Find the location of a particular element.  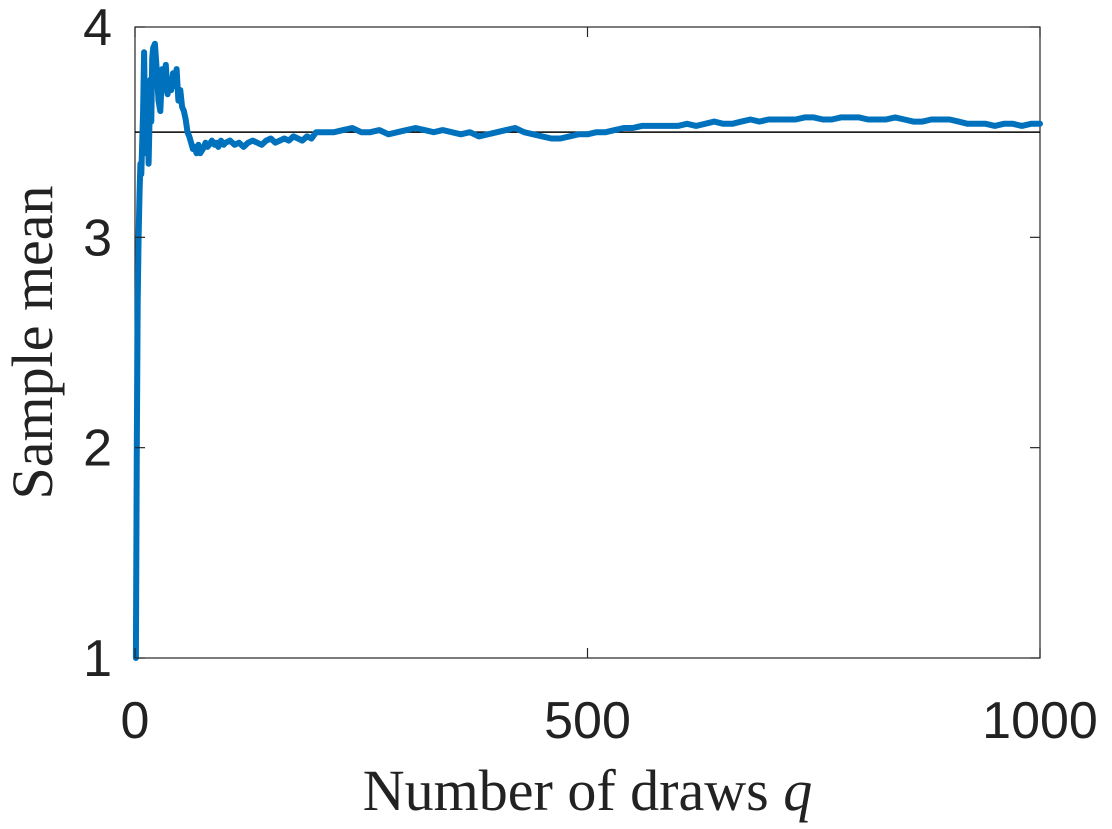

x-axis-label-text: Number of draws is located at coordinates (566, 790).